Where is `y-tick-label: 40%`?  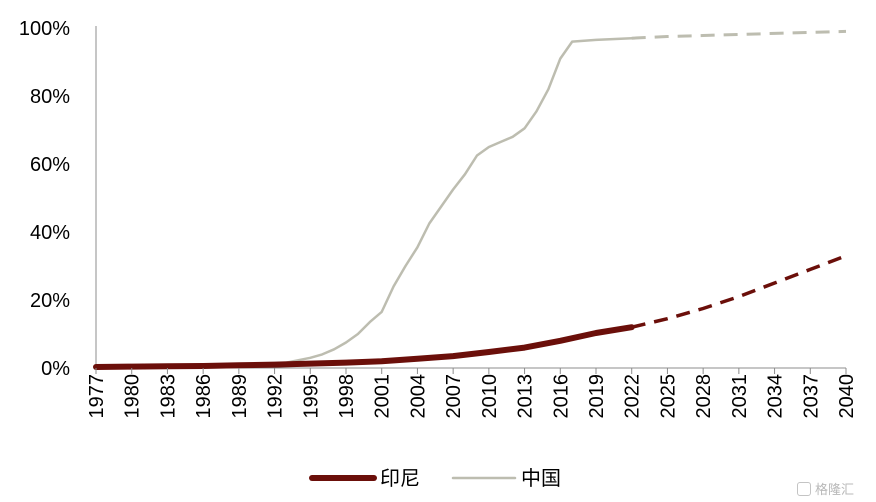
y-tick-label: 40% is located at coordinates (50, 233).